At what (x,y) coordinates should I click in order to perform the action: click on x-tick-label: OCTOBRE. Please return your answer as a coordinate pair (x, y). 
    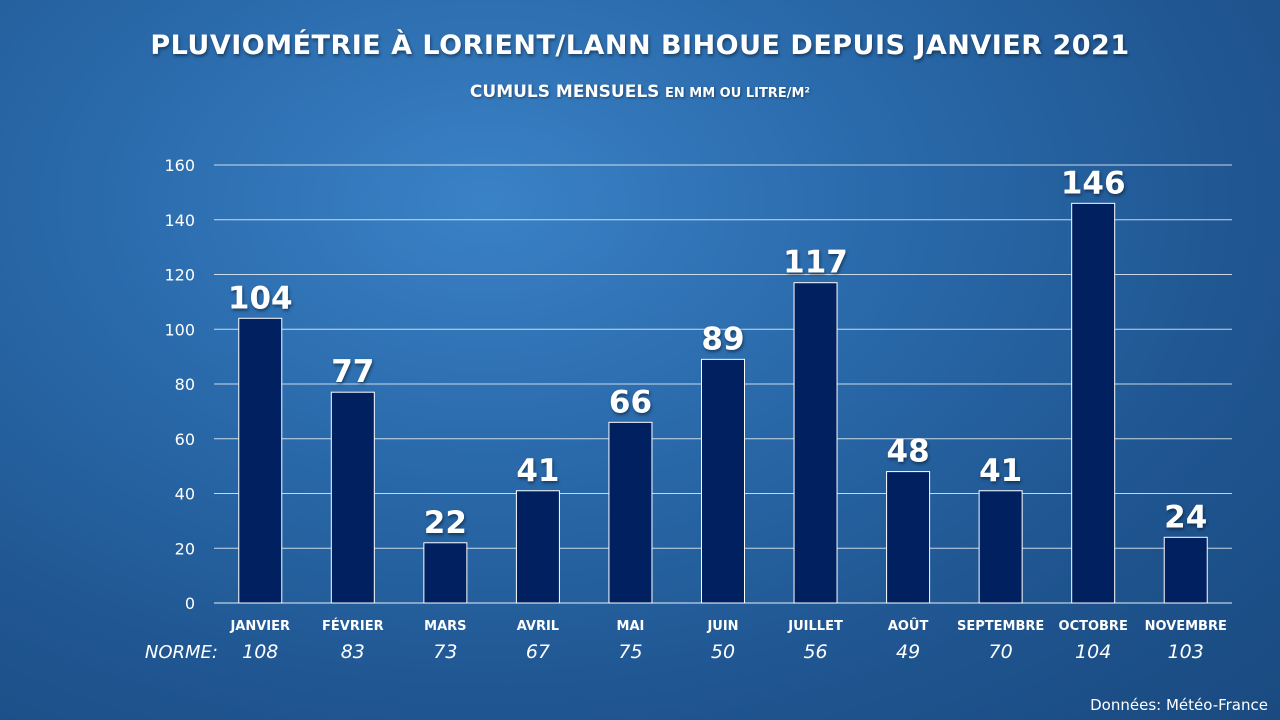
    Looking at the image, I should click on (1093, 626).